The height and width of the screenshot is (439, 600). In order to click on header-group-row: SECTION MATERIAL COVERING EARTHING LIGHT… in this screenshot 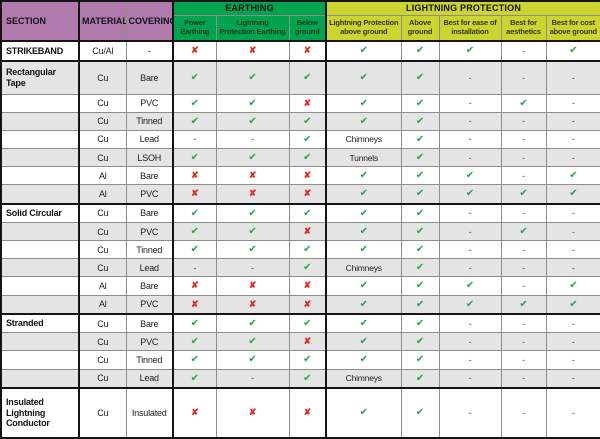, I will do `click(300, 21)`.